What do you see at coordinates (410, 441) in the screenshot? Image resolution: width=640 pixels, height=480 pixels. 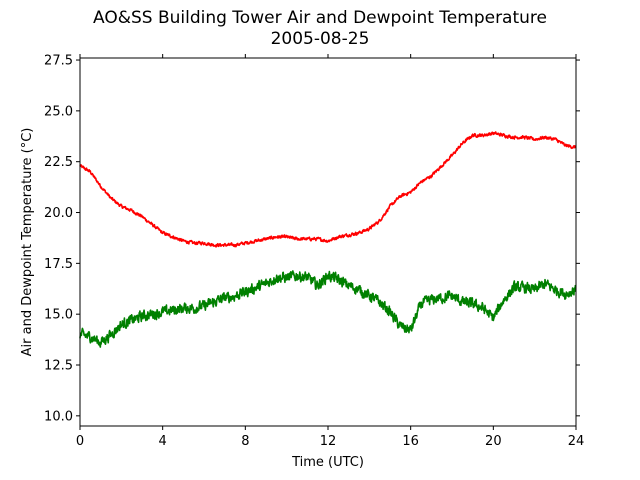 I see `x-tick-label: 16` at bounding box center [410, 441].